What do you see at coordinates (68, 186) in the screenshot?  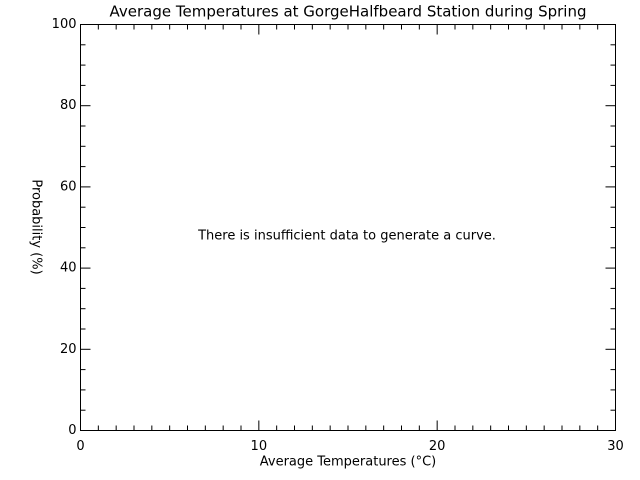 I see `y-tick-label: 60` at bounding box center [68, 186].